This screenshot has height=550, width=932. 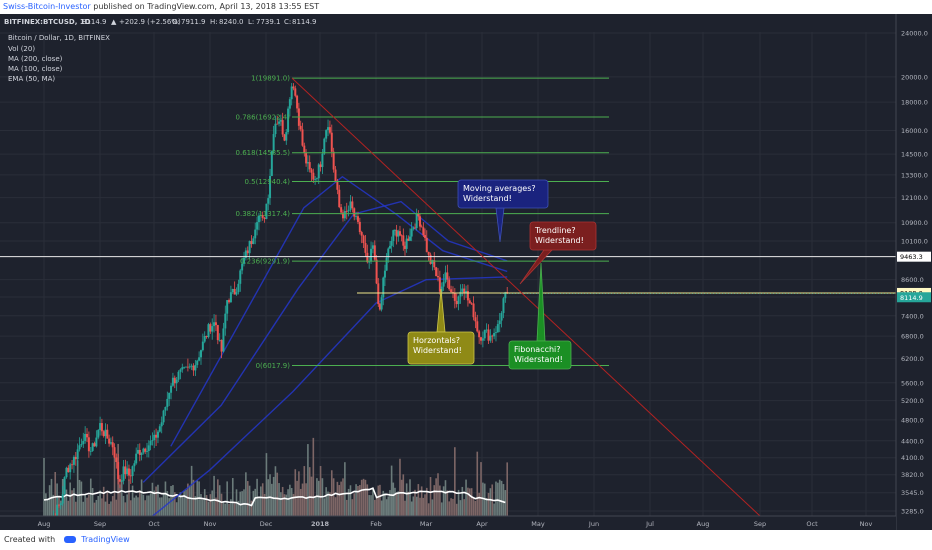 What do you see at coordinates (47, 6) in the screenshot?
I see `author-link: Swiss-Bitcoin-Investor` at bounding box center [47, 6].